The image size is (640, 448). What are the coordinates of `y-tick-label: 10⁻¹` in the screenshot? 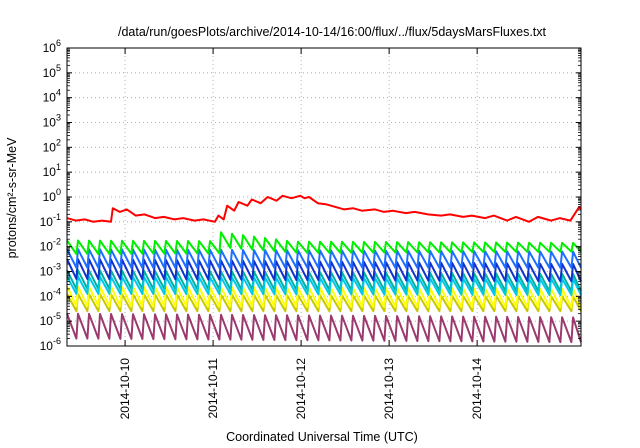 It's located at (50, 220).